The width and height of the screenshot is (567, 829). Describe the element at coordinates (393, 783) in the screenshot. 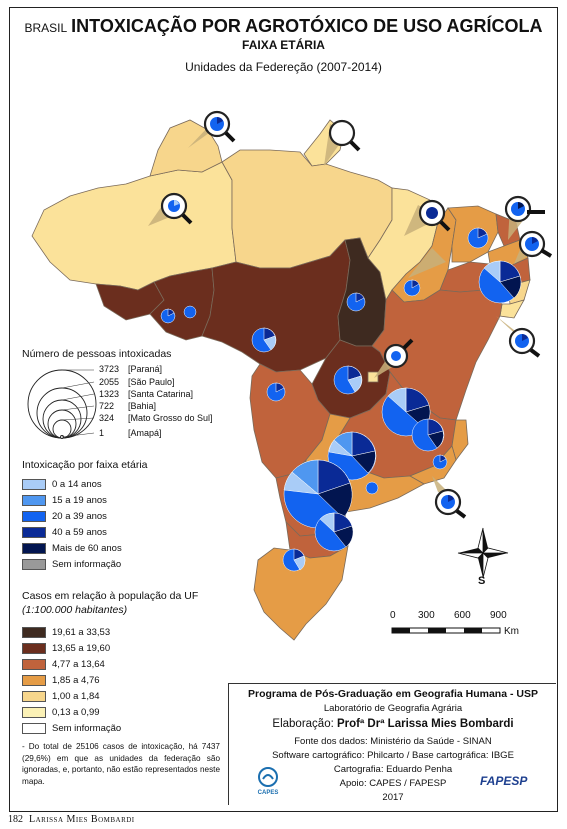

I see `credit-support: Apoio: CAPES / FAPESP` at that location.